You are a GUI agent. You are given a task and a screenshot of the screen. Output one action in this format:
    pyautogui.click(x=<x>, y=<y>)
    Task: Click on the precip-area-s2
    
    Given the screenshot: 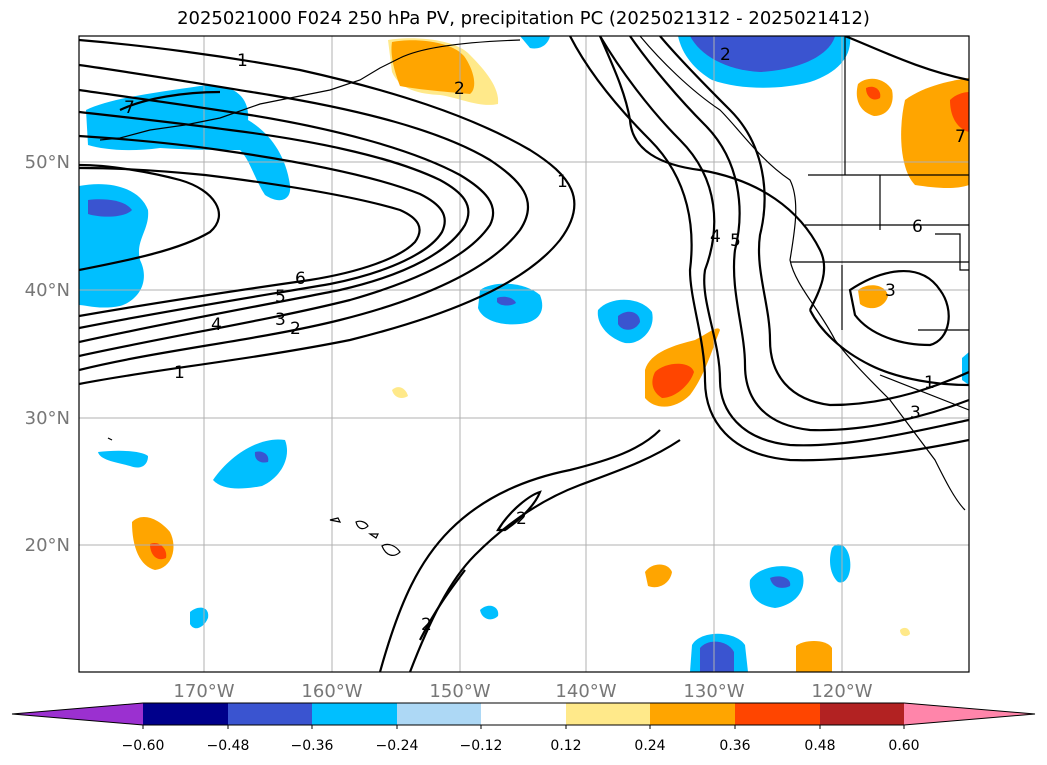 What is the action you would take?
    pyautogui.click(x=489, y=612)
    